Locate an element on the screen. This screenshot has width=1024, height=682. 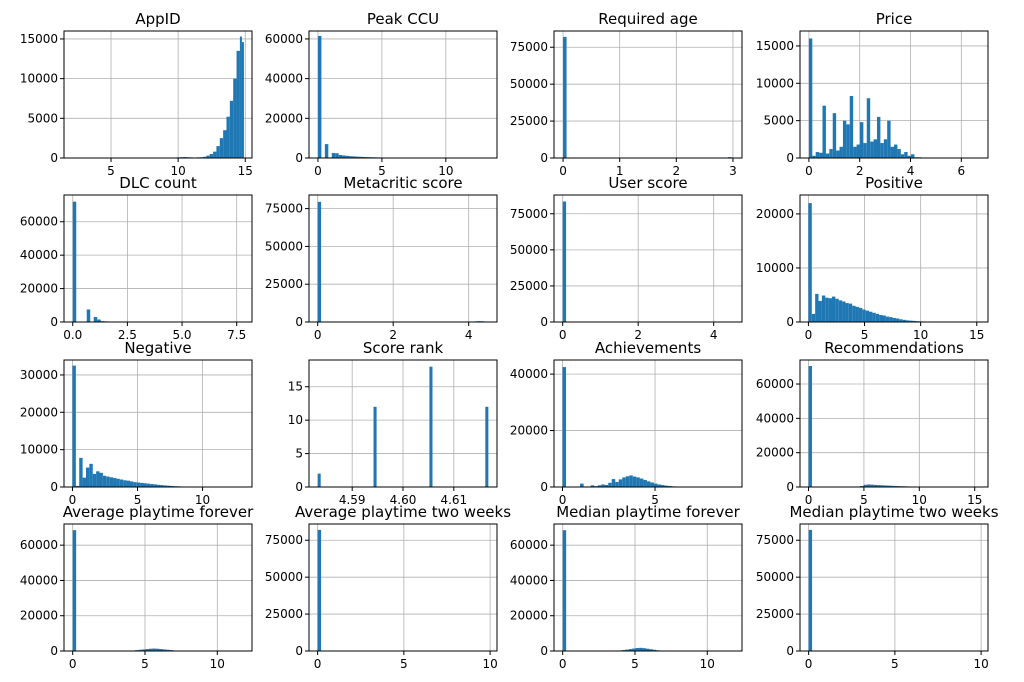
x-tick-label: 1 is located at coordinates (620, 171).